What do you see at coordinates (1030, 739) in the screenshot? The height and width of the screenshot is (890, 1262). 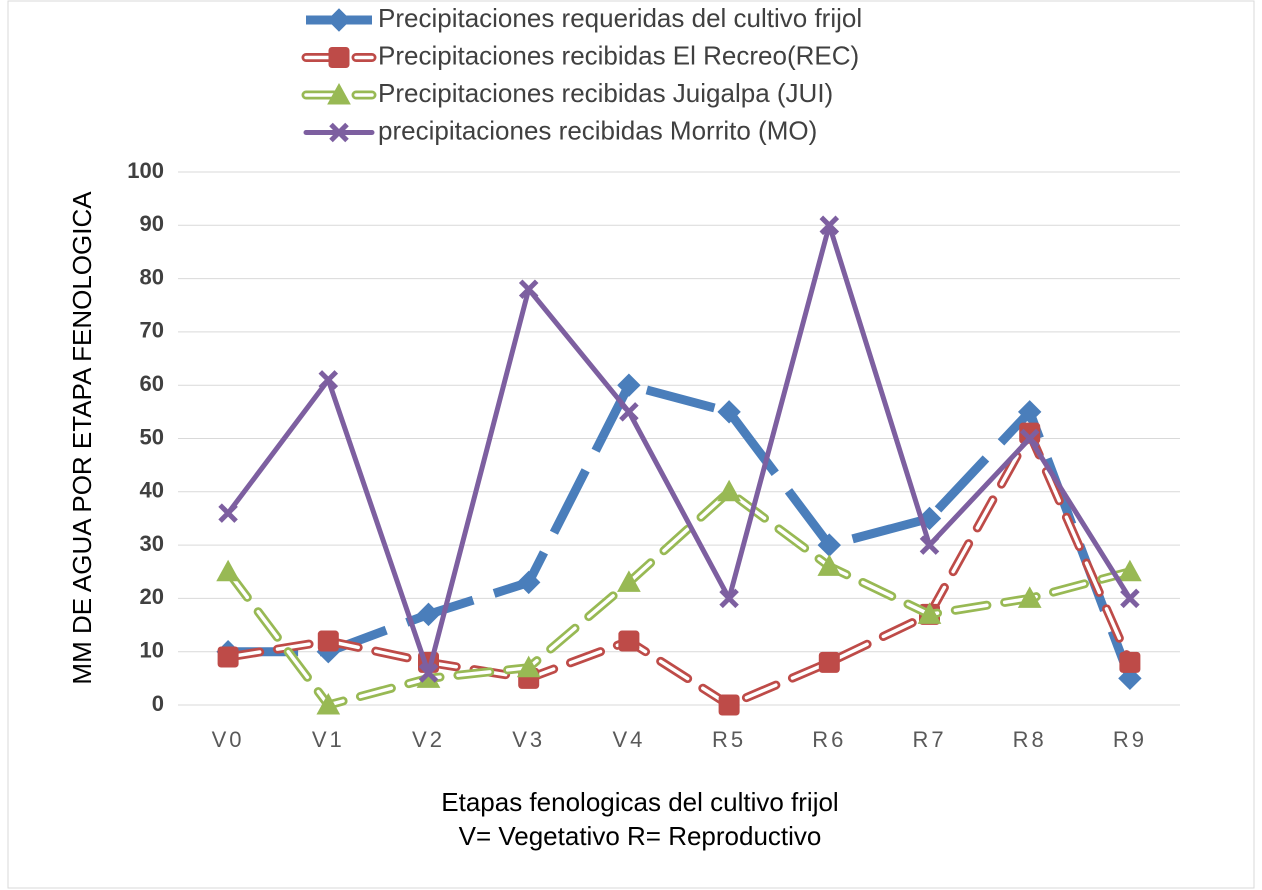 I see `x-tick-label: R8` at bounding box center [1030, 739].